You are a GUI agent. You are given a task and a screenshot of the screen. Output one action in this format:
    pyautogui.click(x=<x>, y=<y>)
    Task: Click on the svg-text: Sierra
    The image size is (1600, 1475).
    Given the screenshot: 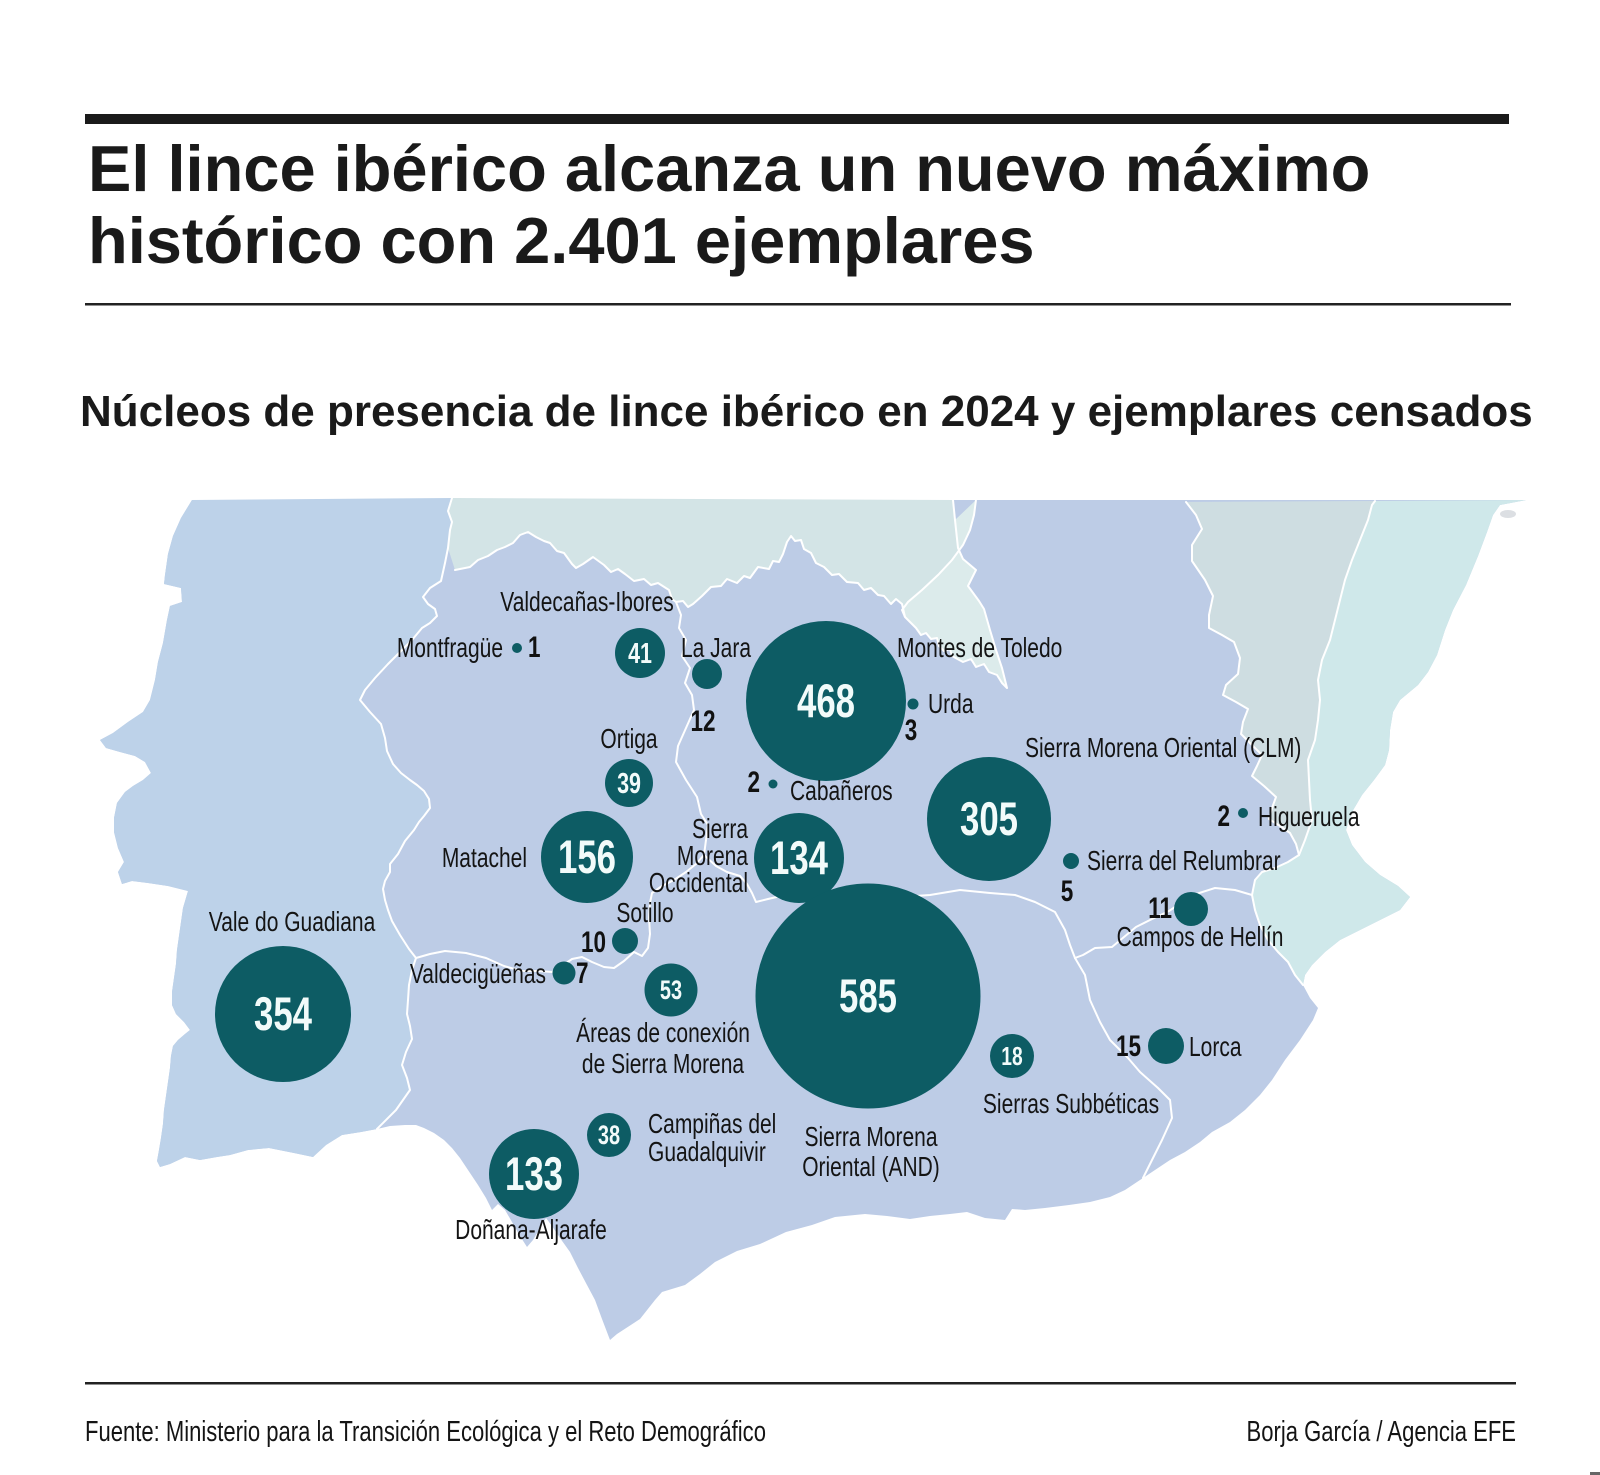 What is the action you would take?
    pyautogui.click(x=720, y=829)
    